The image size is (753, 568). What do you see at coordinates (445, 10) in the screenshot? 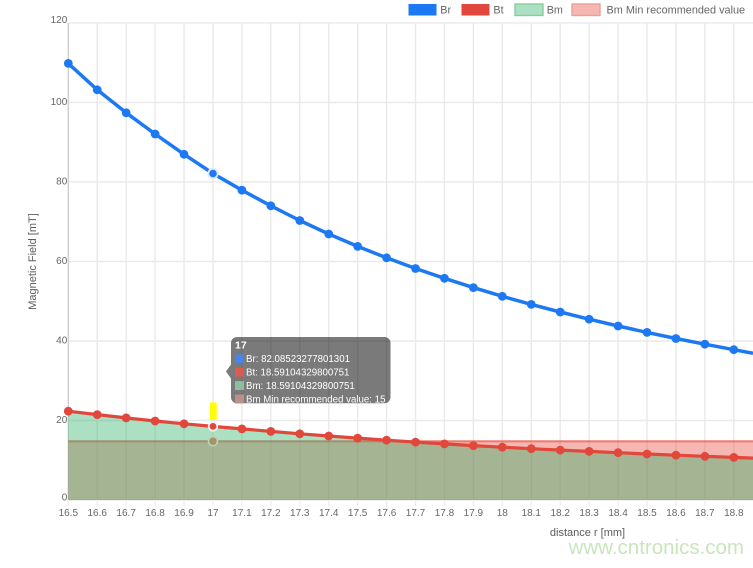
I see `svg-text: Br` at bounding box center [445, 10].